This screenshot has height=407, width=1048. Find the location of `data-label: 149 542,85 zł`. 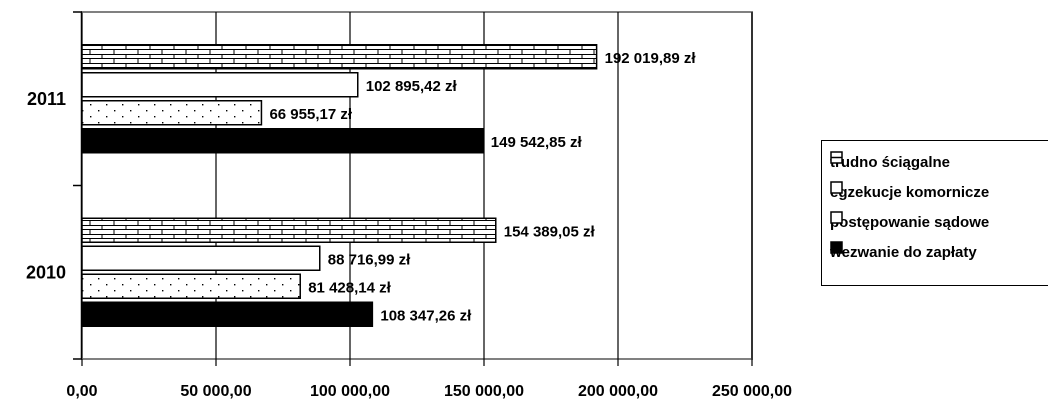

data-label: 149 542,85 zł is located at coordinates (537, 142).